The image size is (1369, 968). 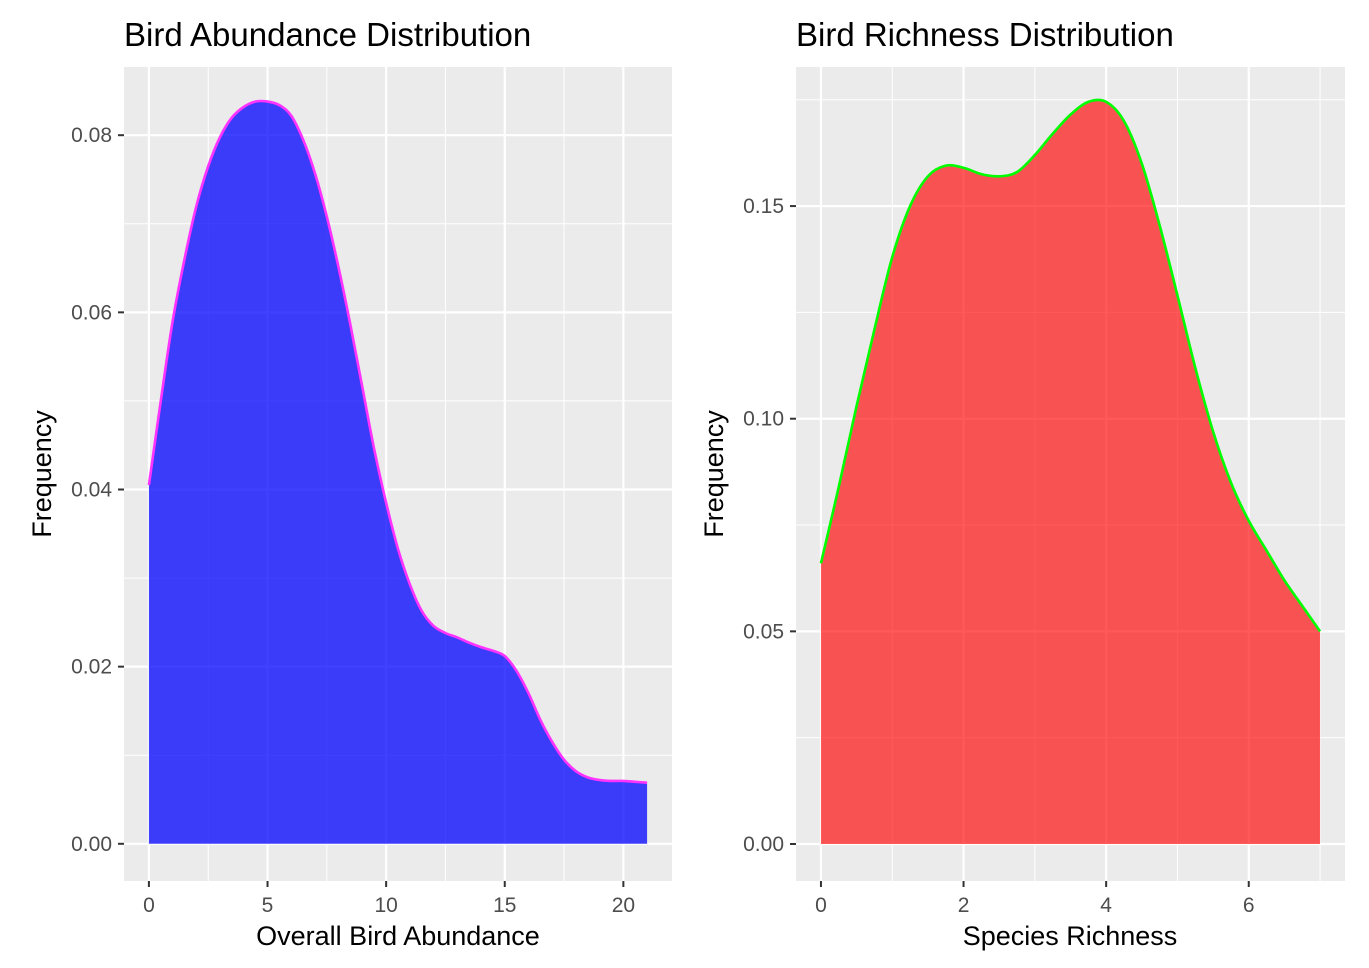 I want to click on y-tick-label: 0.05, so click(x=763, y=631).